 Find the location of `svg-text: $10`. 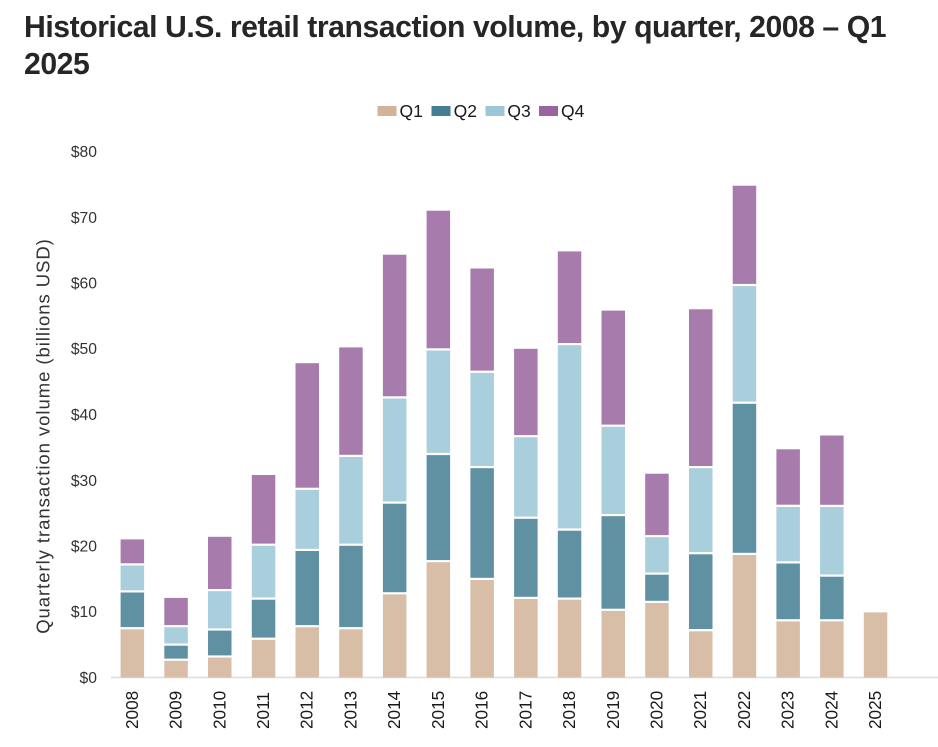

svg-text: $10 is located at coordinates (84, 612).